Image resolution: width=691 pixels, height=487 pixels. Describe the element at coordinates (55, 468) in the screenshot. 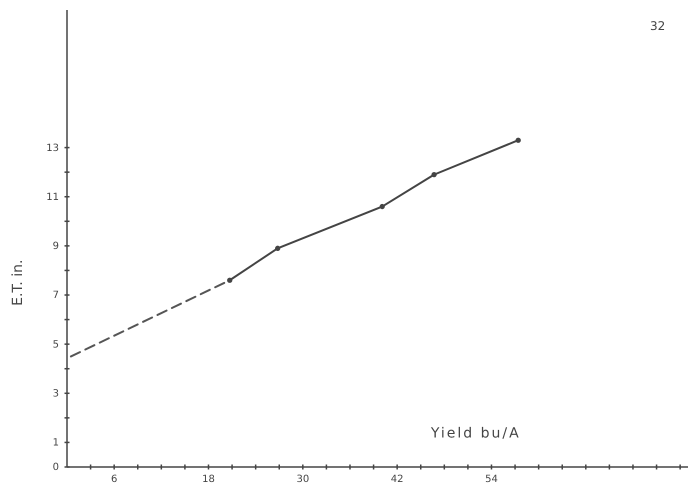

I see `y-tick-label: 0` at that location.